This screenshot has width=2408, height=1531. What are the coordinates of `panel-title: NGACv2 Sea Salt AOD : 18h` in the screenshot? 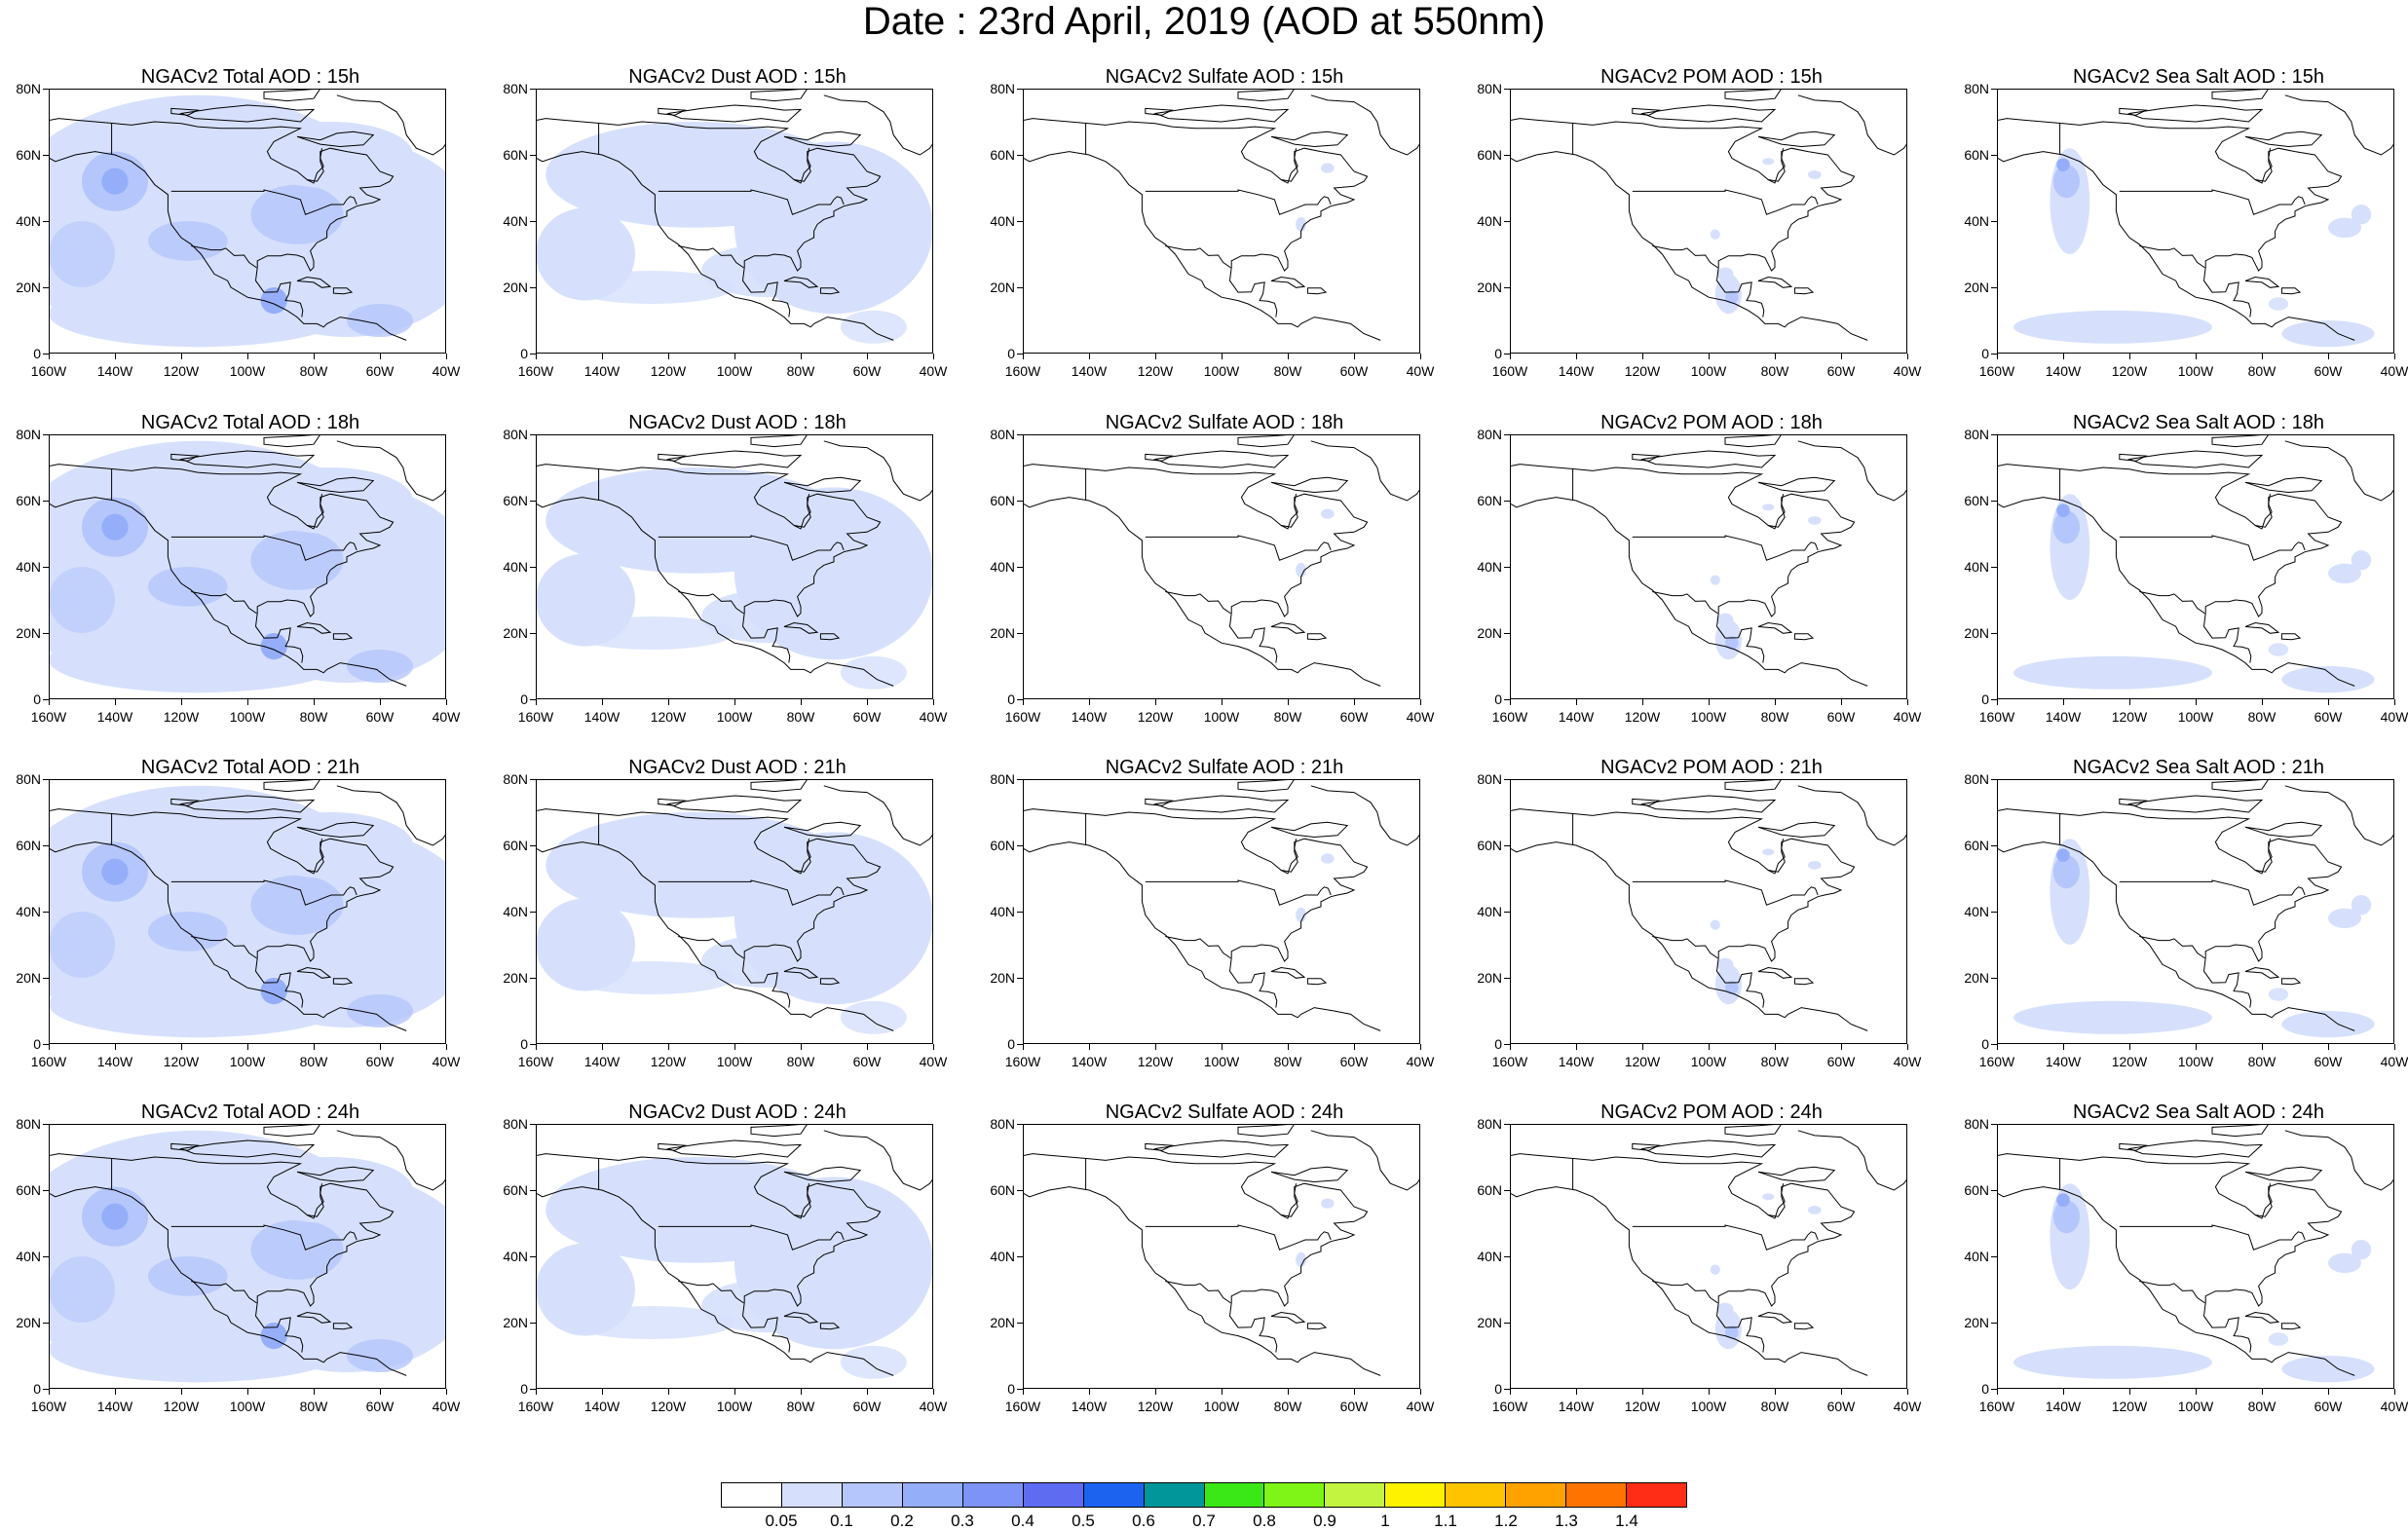 It's located at (2198, 422).